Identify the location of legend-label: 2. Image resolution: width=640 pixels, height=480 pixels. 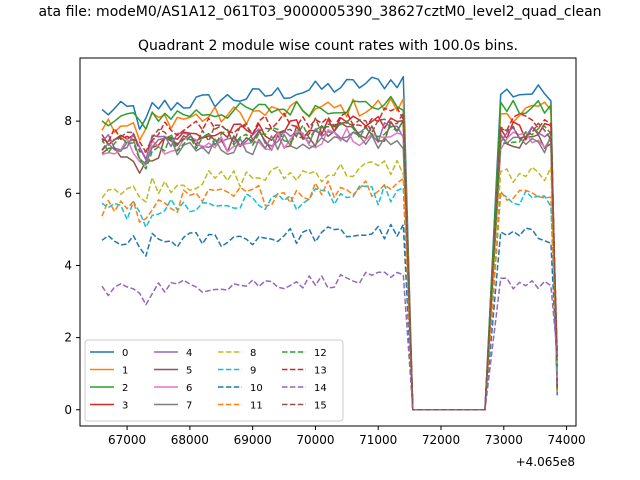
(125, 388).